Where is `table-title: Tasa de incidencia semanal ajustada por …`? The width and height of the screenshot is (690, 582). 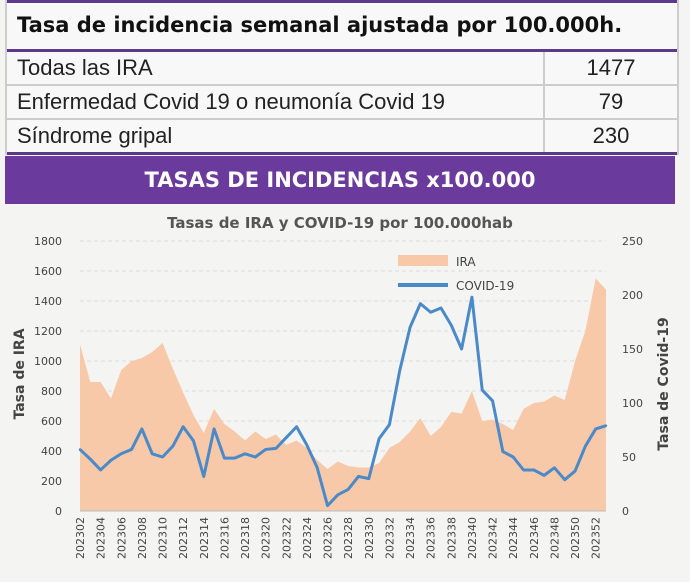 table-title: Tasa de incidencia semanal ajustada por … is located at coordinates (342, 26).